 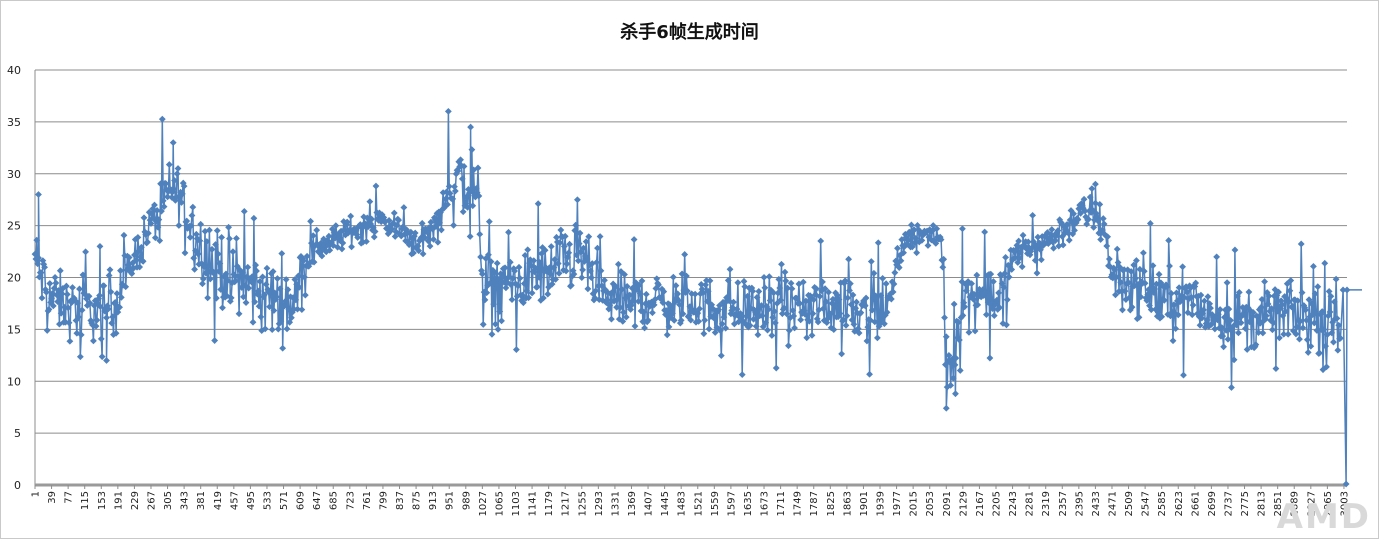 What do you see at coordinates (317, 500) in the screenshot?
I see `x-tick-label: 647` at bounding box center [317, 500].